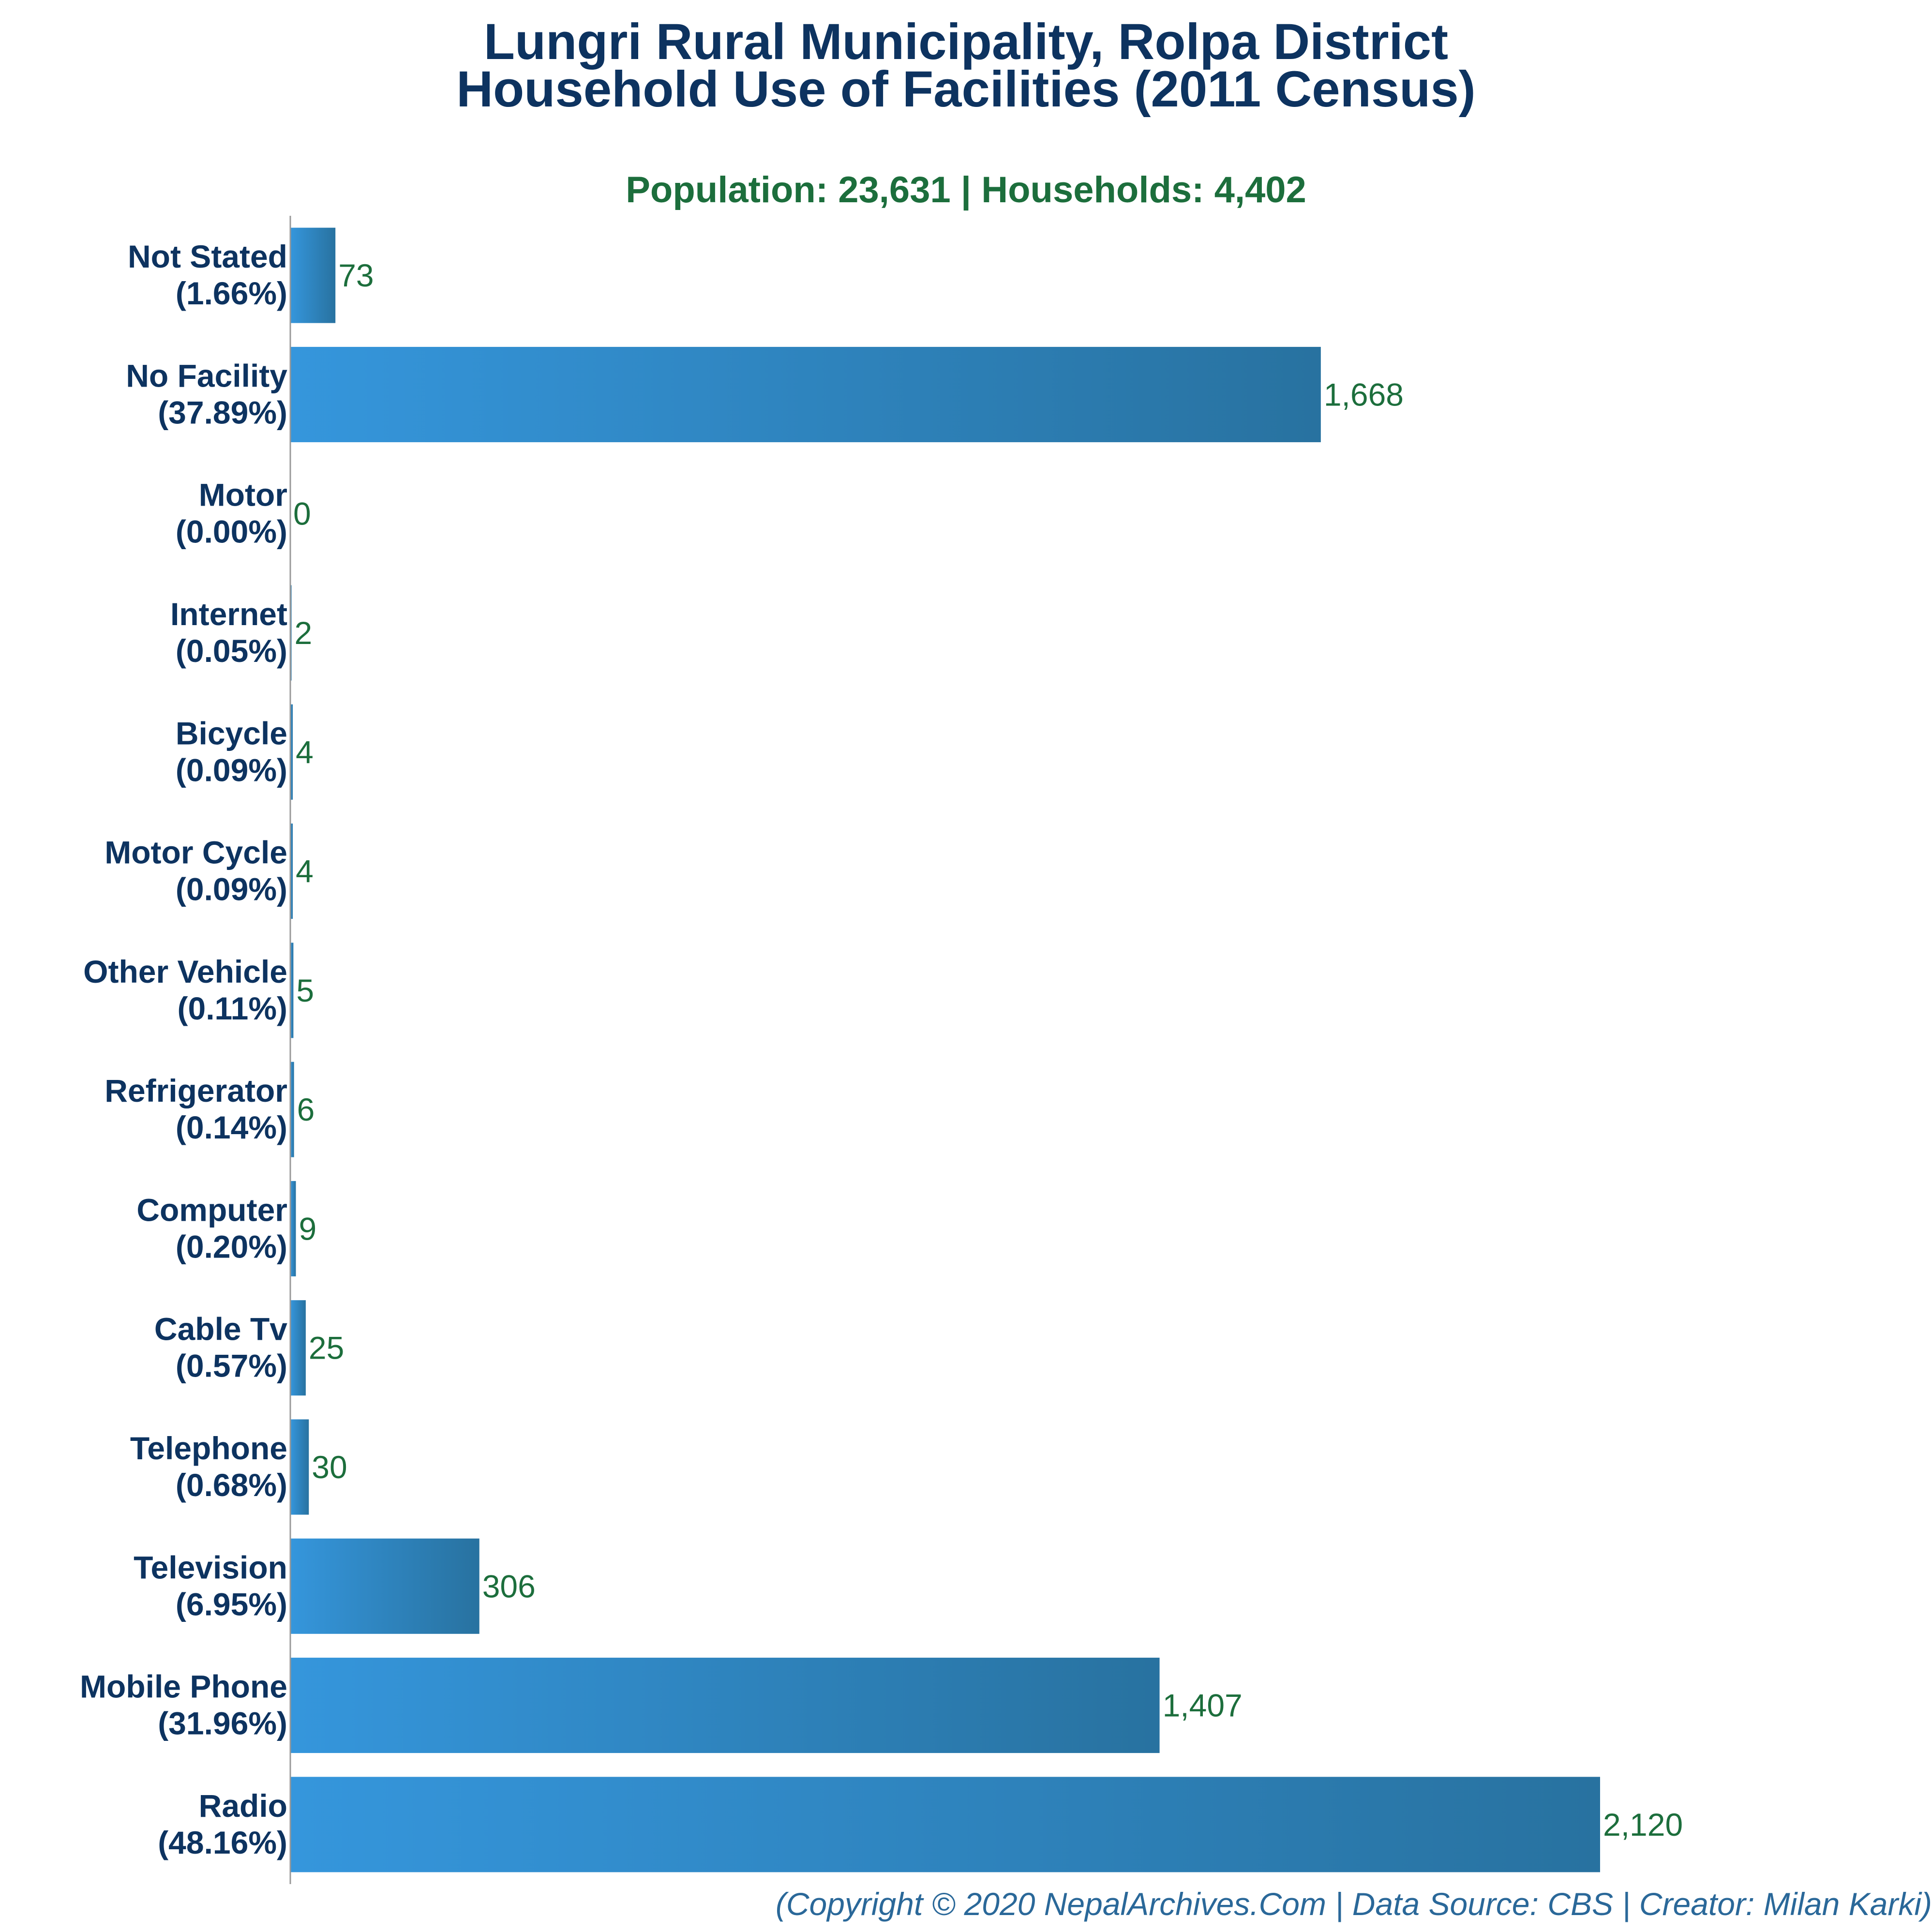  What do you see at coordinates (222, 1842) in the screenshot?
I see `category-percent: (48.16%)` at bounding box center [222, 1842].